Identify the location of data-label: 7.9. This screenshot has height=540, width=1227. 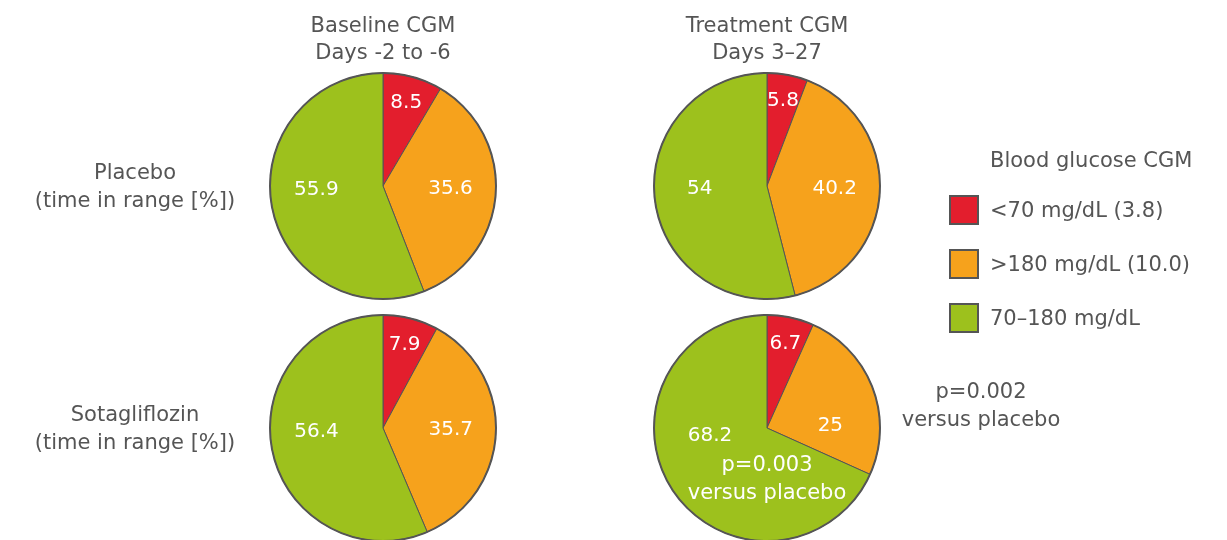
(404, 342).